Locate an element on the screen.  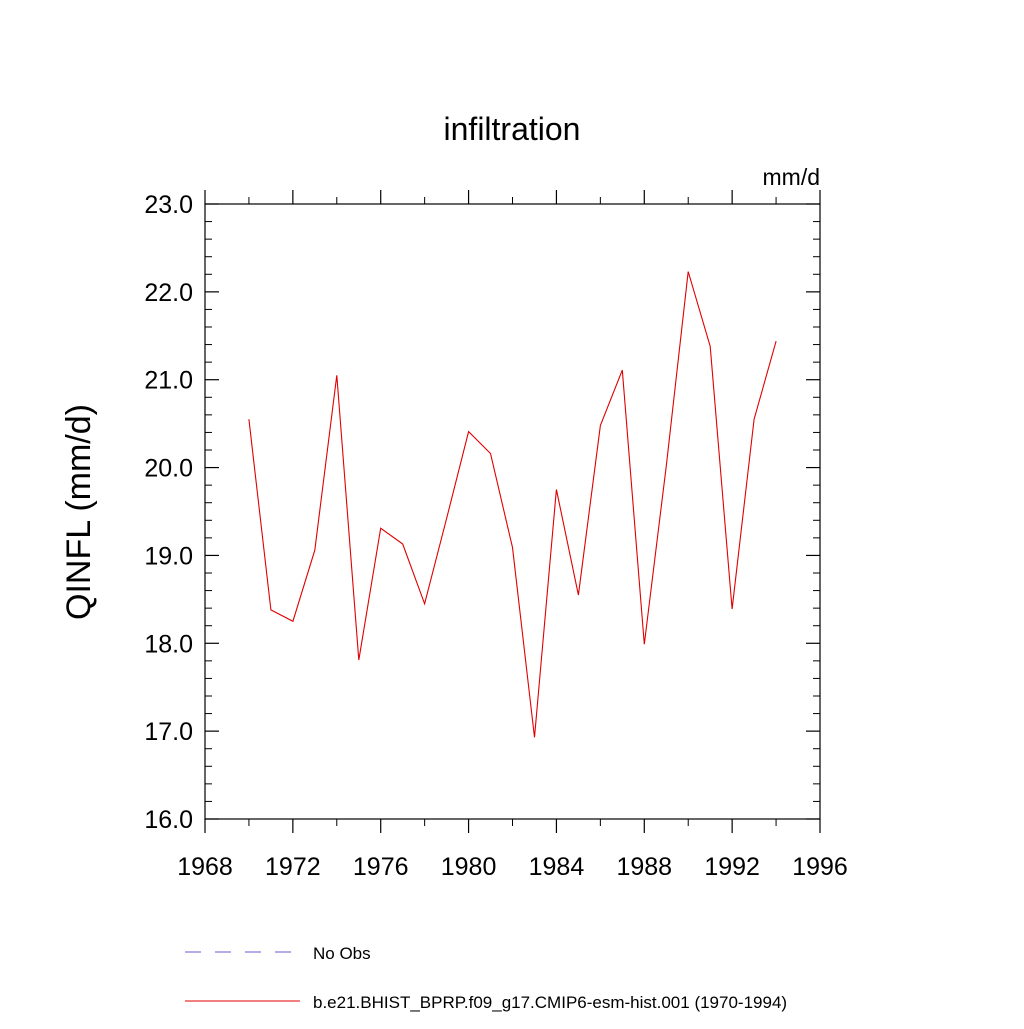
y-tick-label: 17.0 is located at coordinates (168, 732).